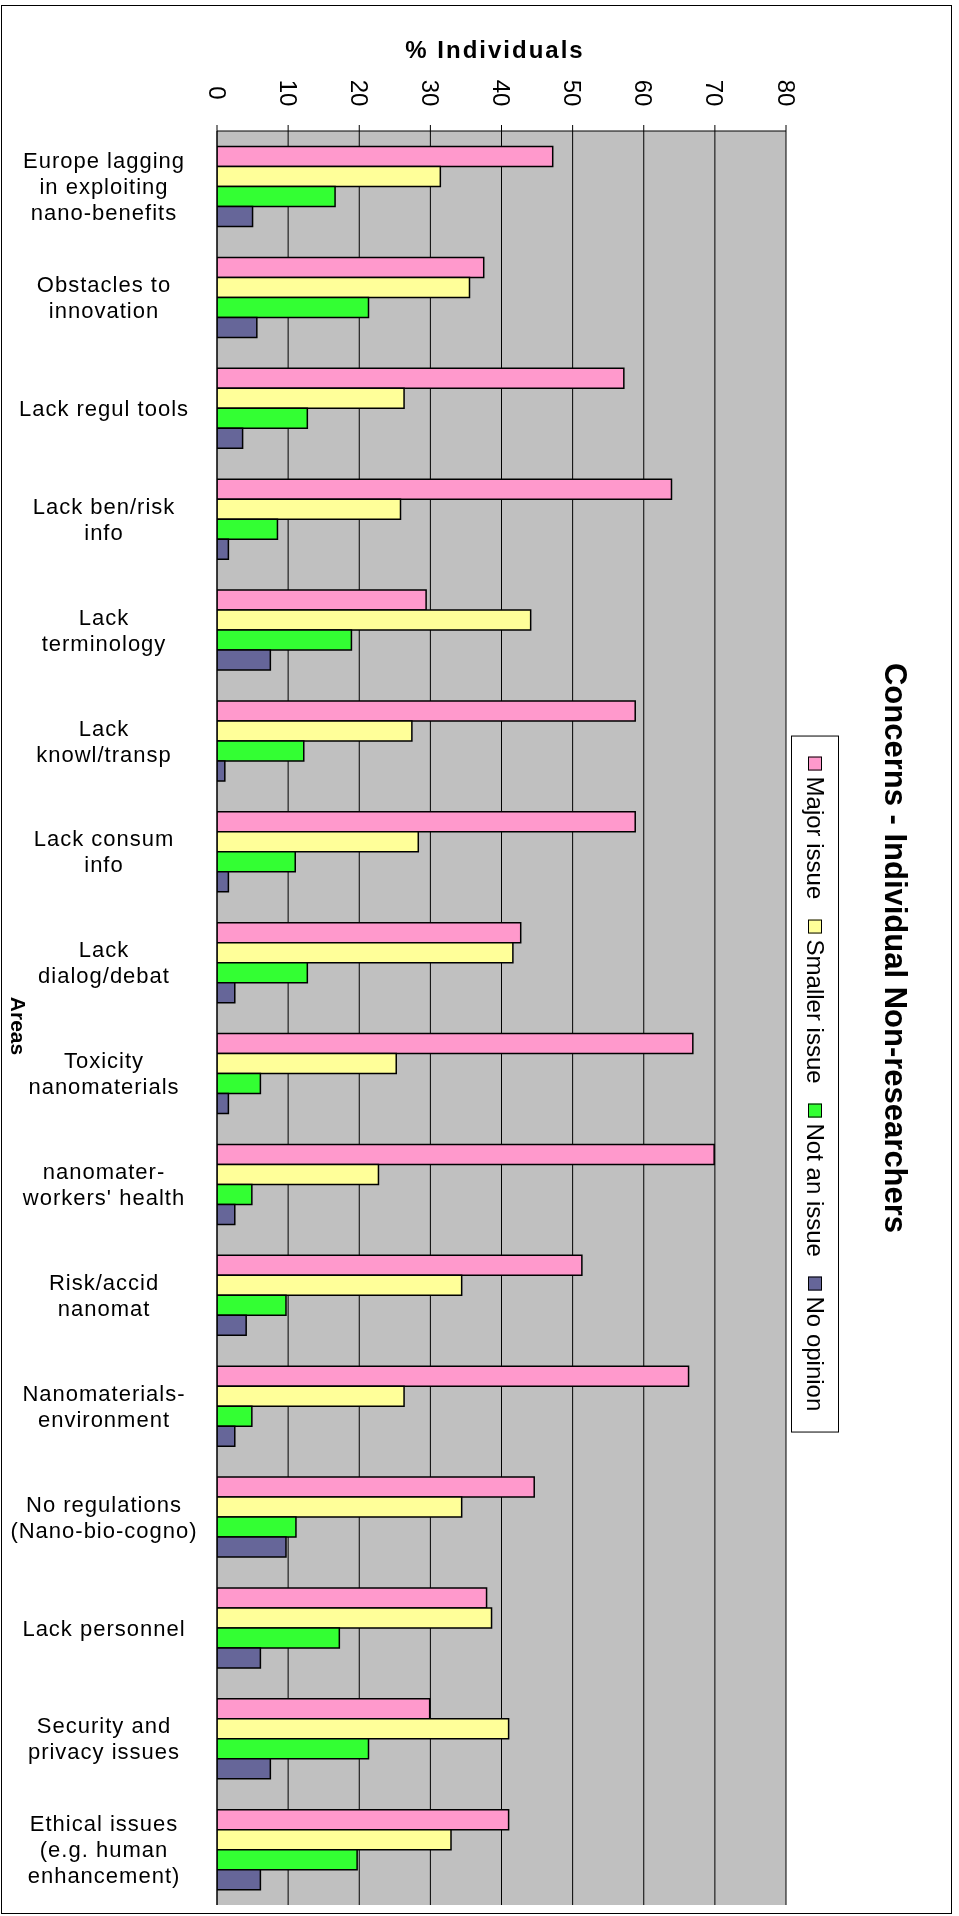 This screenshot has height=1916, width=959. What do you see at coordinates (104, 1406) in the screenshot?
I see `y-tick-label: Nanomaterials- environment` at bounding box center [104, 1406].